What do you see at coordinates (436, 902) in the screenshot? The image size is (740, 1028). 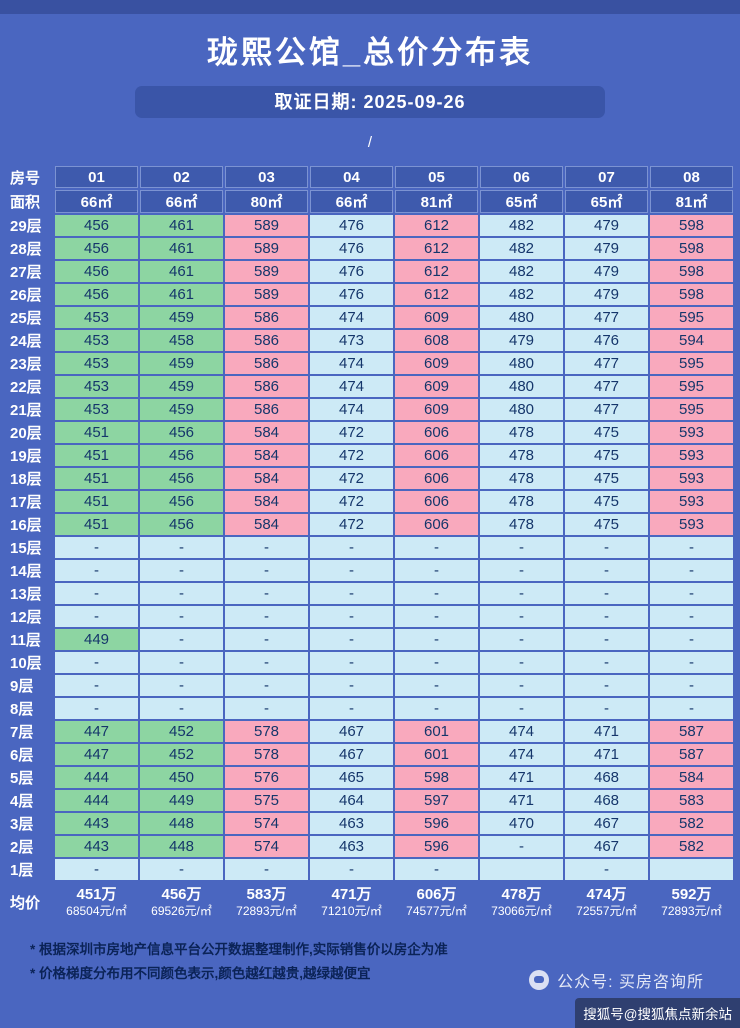 I see `average-cell: 606万 74577元/㎡` at bounding box center [436, 902].